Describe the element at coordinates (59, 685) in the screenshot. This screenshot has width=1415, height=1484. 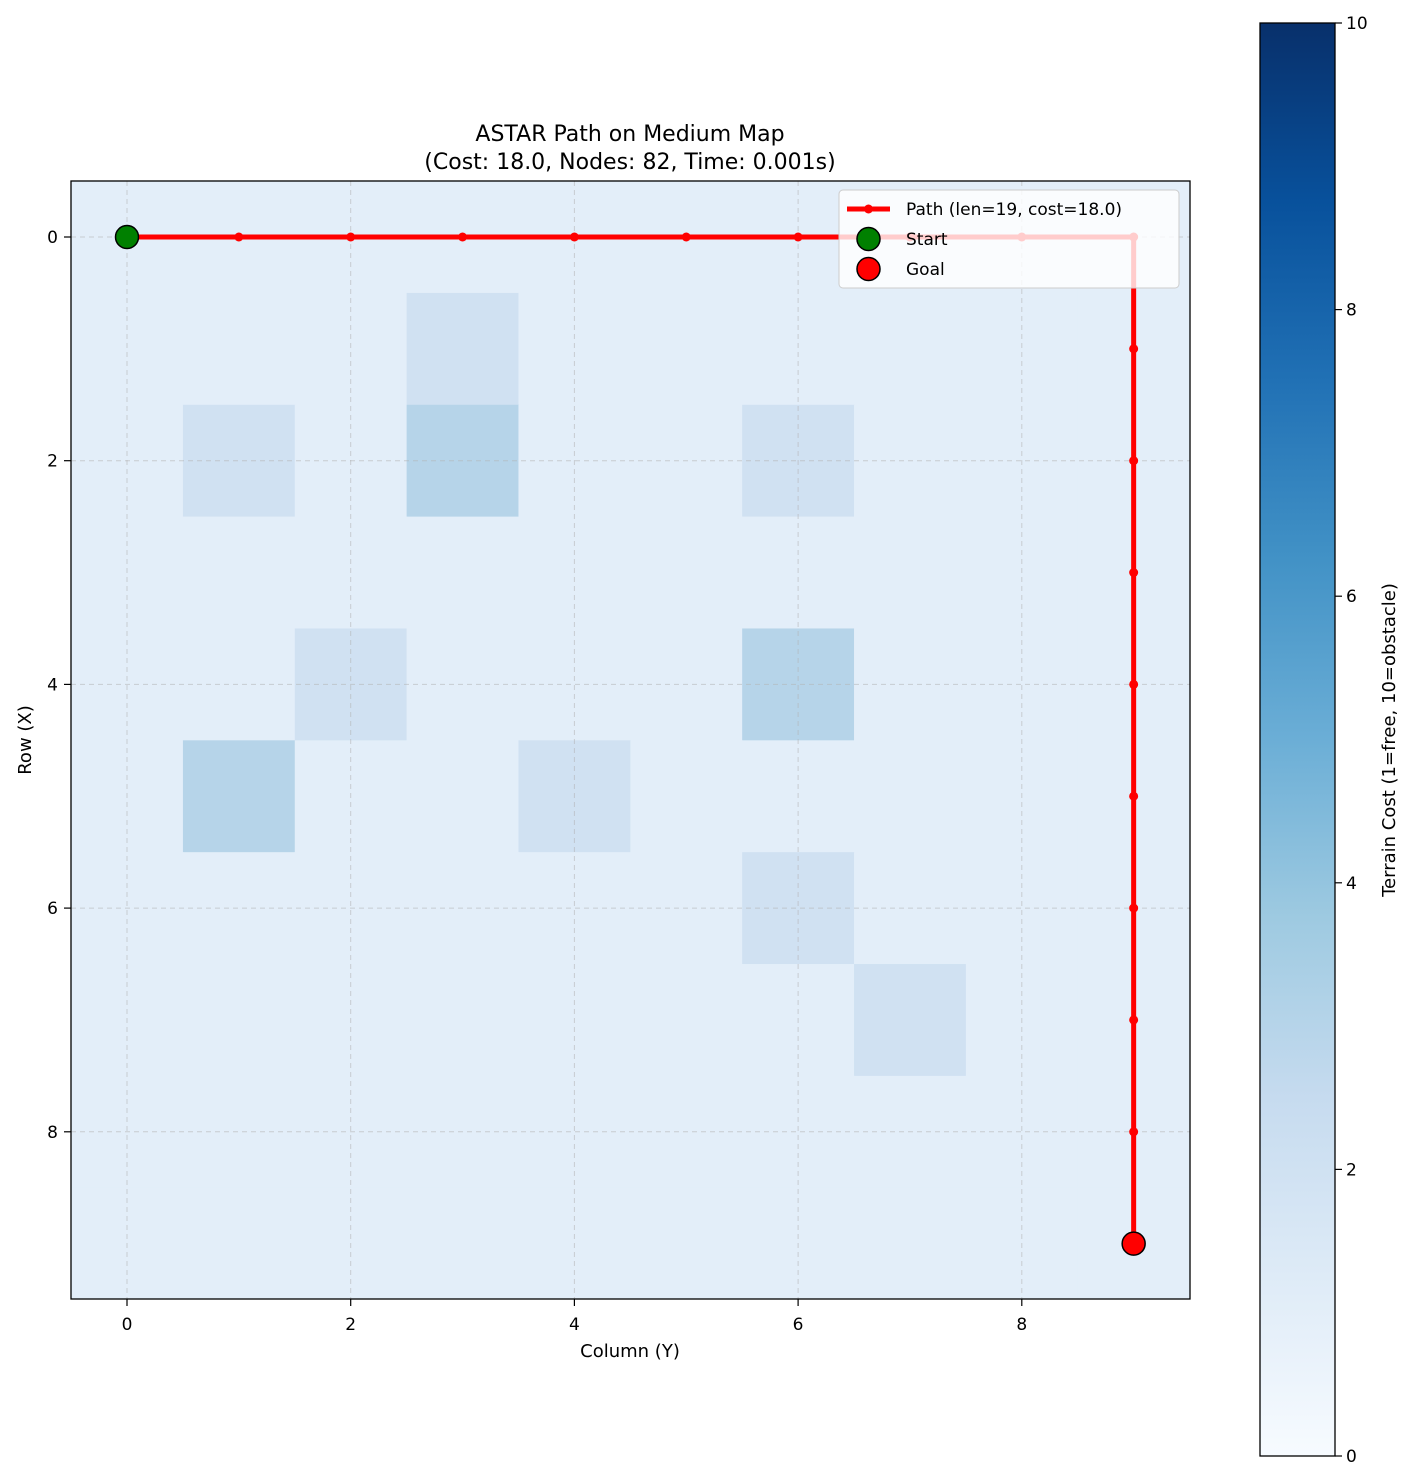
I see `y-axis-ticks: 0 2 4 6 8` at that location.